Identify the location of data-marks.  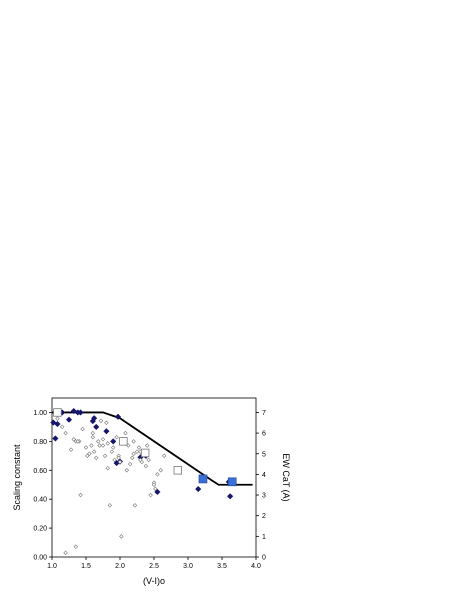
(151, 481).